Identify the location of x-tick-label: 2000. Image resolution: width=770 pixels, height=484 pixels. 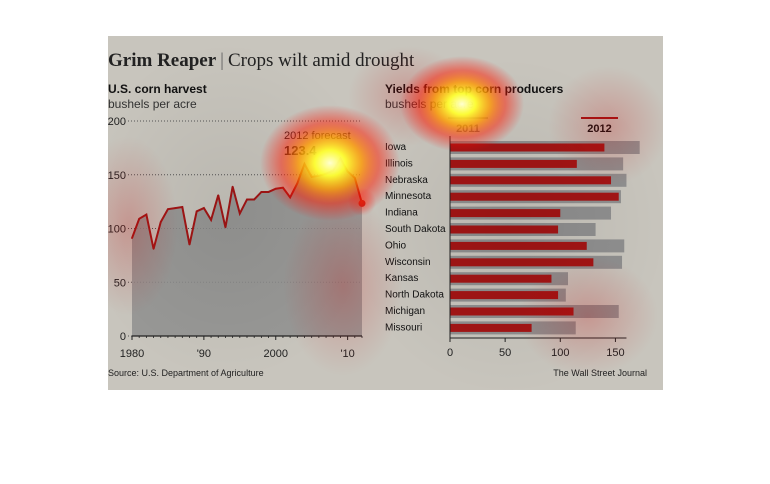
(276, 354).